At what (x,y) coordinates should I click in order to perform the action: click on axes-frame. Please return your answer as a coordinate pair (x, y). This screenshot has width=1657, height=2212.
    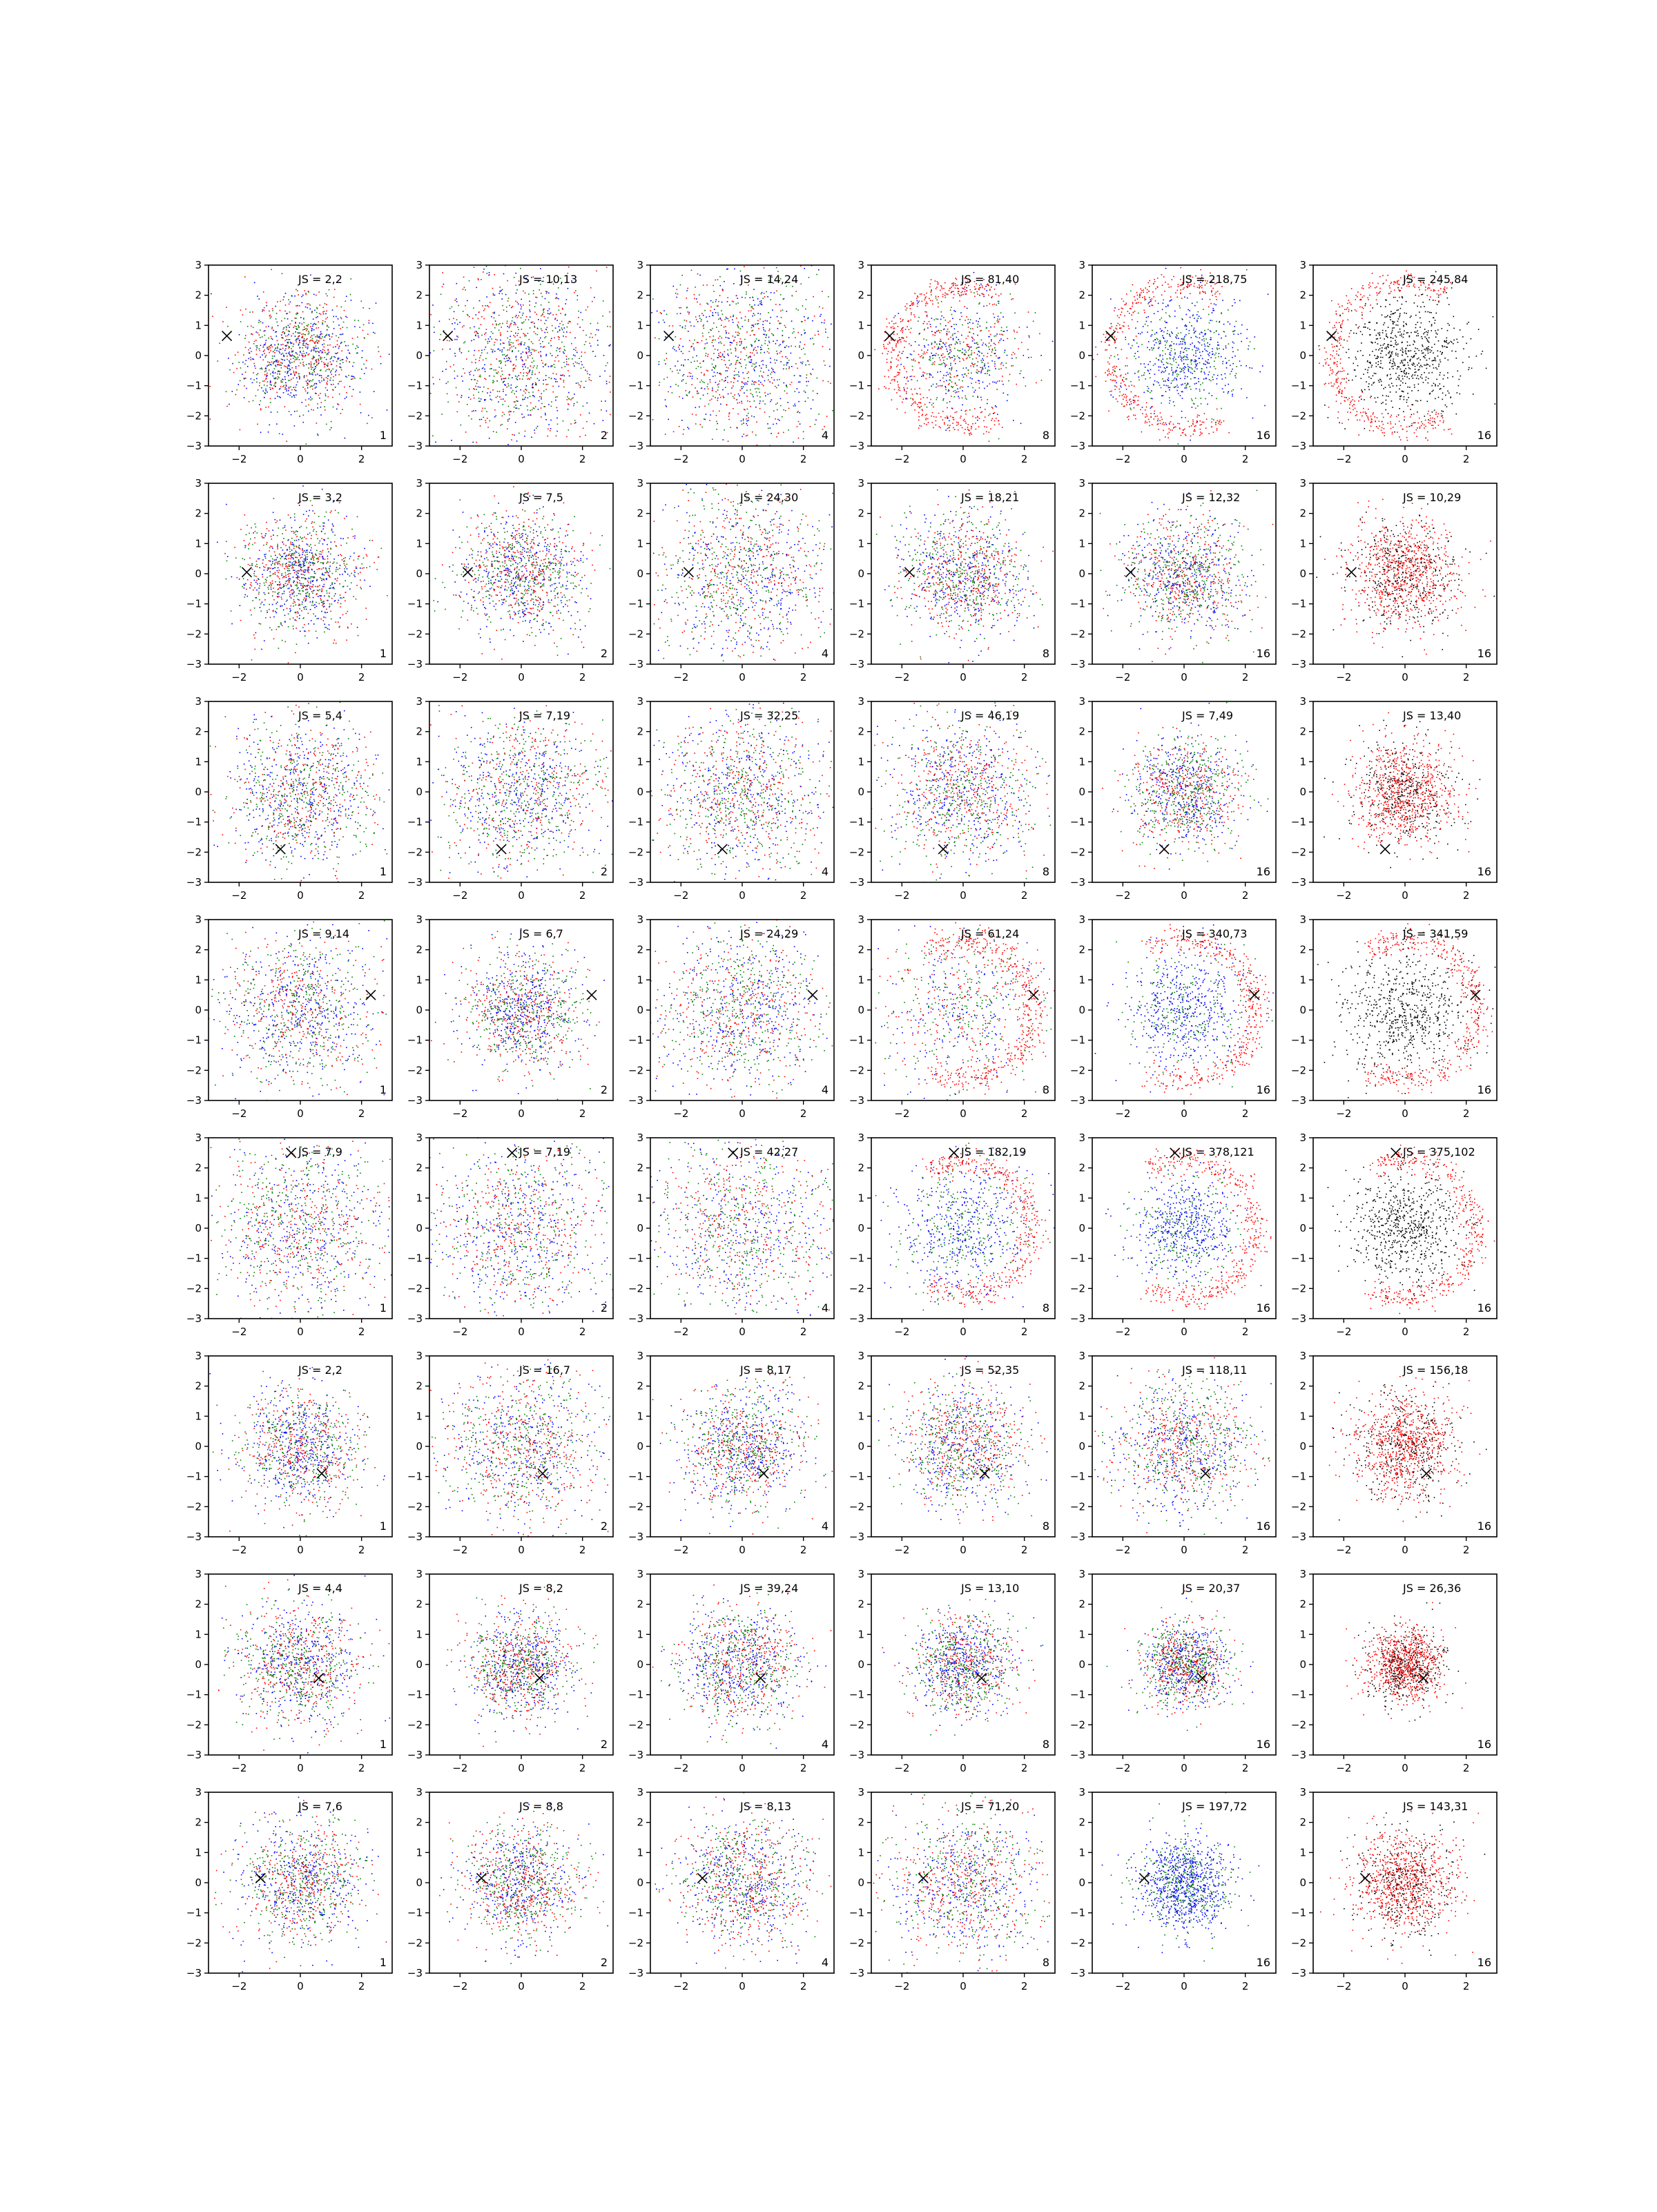
    Looking at the image, I should click on (521, 355).